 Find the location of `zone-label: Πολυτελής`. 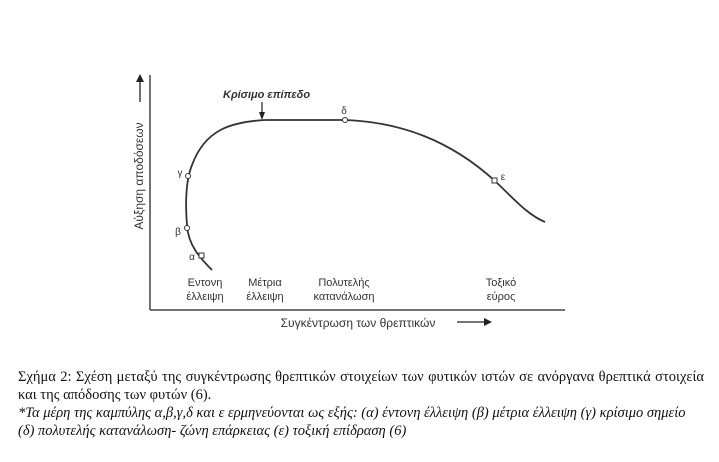

zone-label: Πολυτελής is located at coordinates (343, 283).